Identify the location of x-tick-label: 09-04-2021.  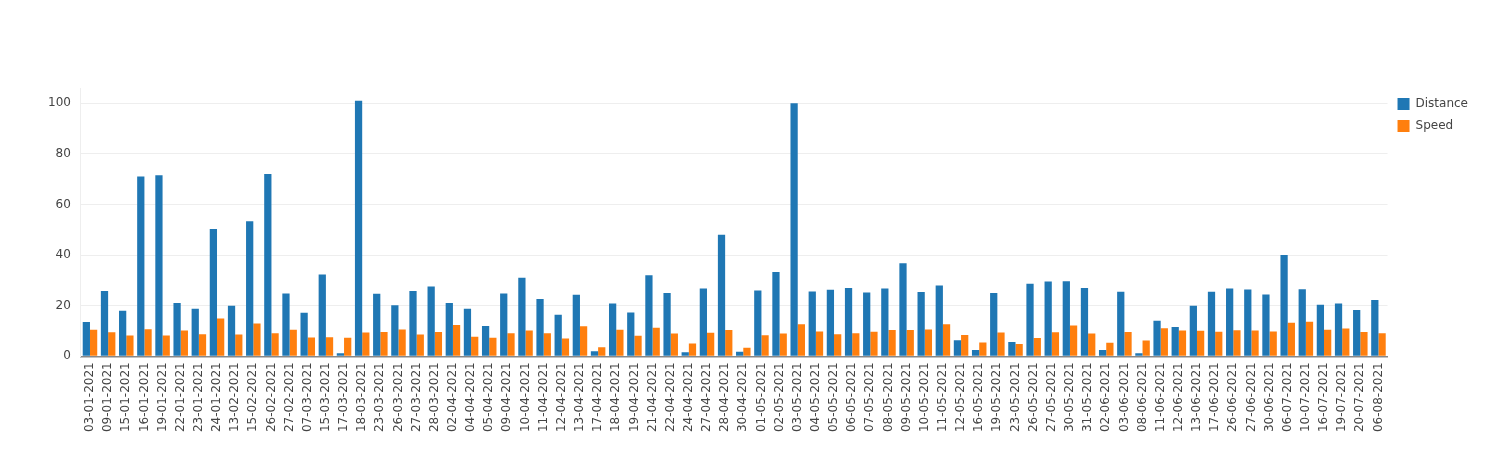
(506, 397).